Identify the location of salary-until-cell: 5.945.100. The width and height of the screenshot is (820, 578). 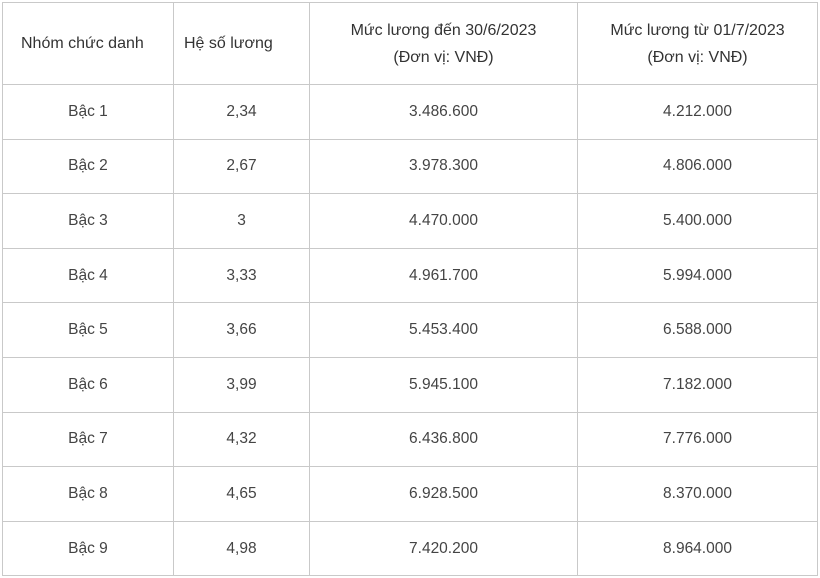
(443, 384).